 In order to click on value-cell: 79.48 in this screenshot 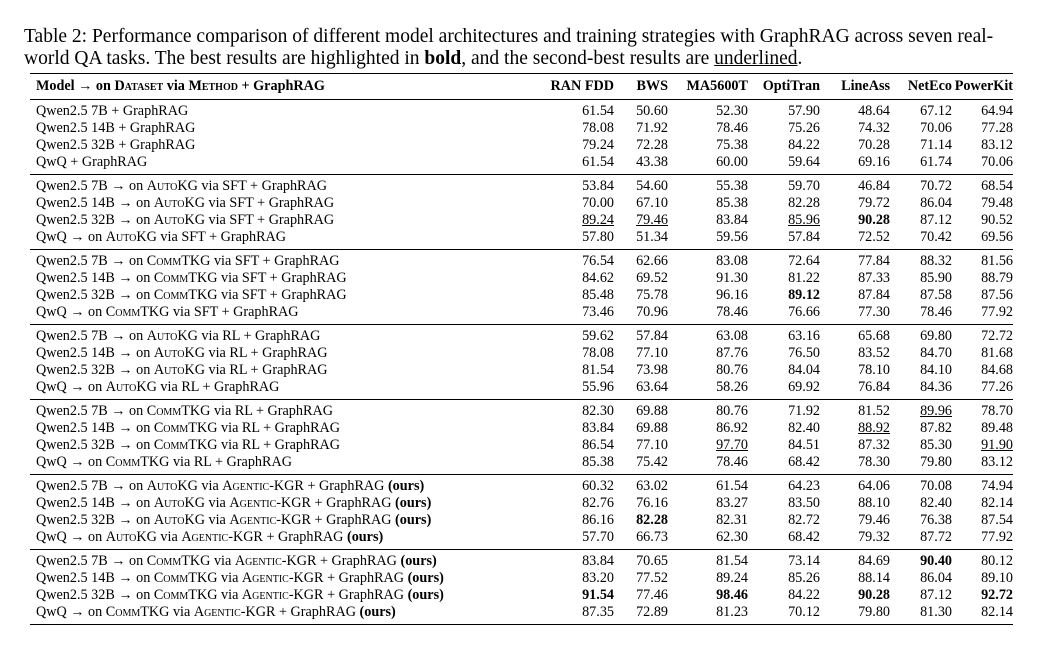, I will do `click(997, 203)`.